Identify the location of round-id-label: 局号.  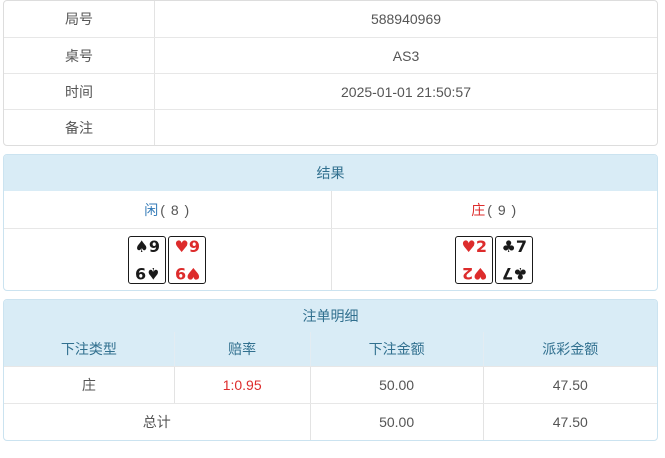
(79, 19).